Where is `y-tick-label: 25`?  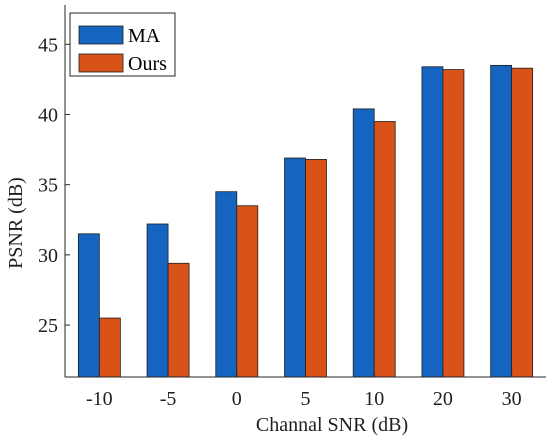 y-tick-label: 25 is located at coordinates (48, 326).